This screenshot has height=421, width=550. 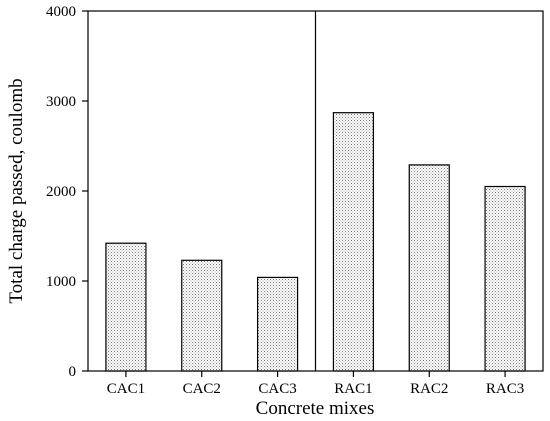 What do you see at coordinates (61, 12) in the screenshot?
I see `y-tick-label: 4000` at bounding box center [61, 12].